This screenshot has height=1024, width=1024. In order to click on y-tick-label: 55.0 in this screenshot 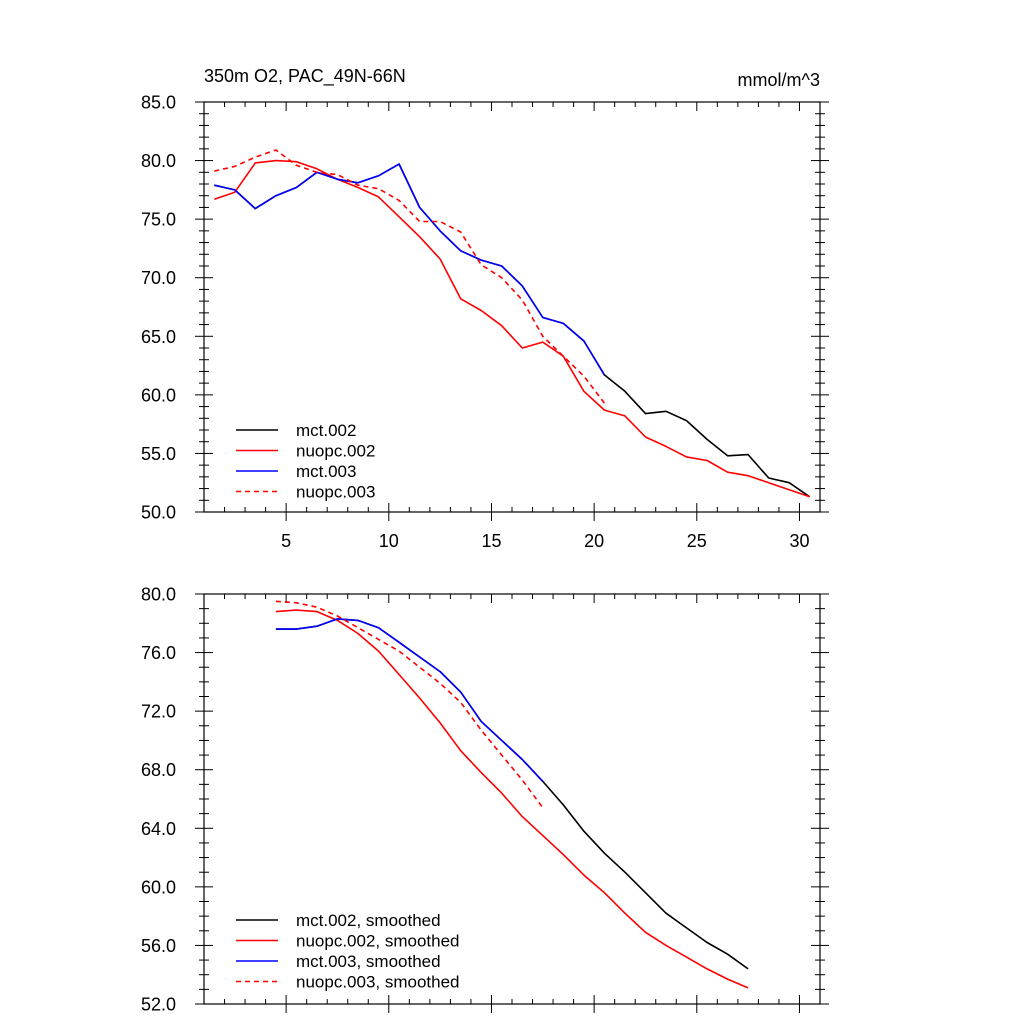, I will do `click(158, 454)`.